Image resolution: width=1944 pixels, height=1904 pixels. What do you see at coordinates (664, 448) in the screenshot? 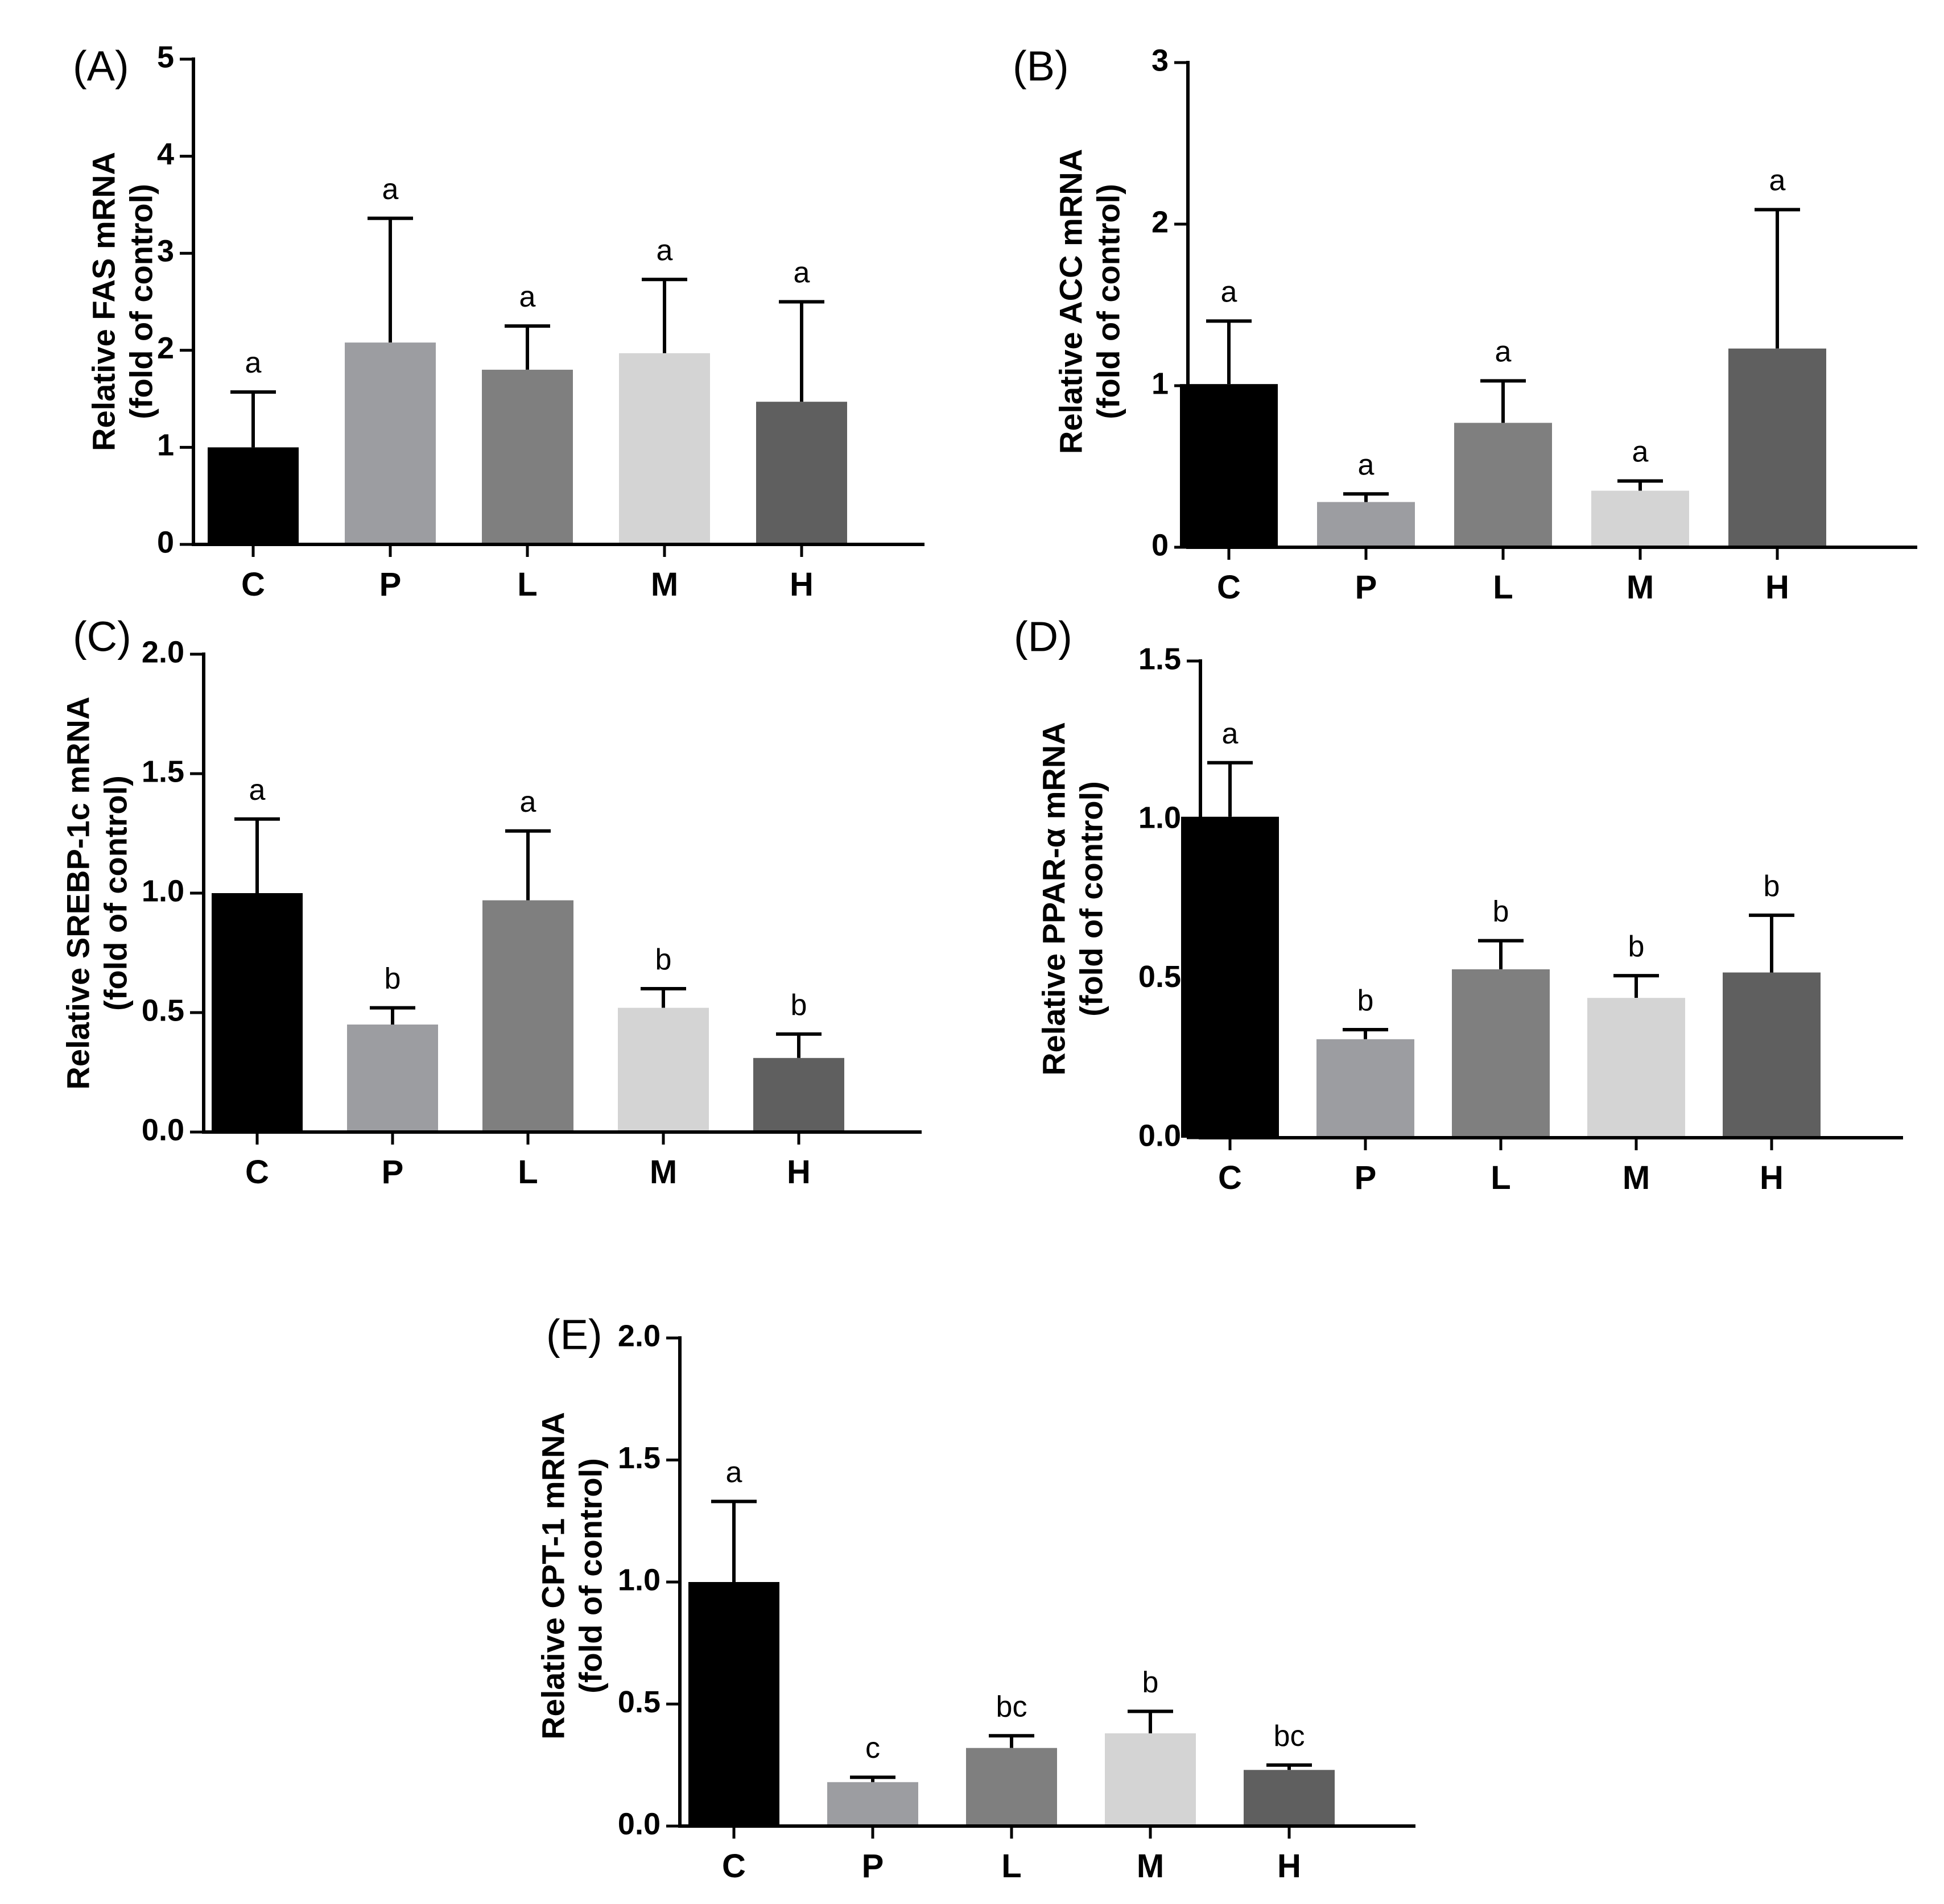
I see `panel-a-bar-m` at bounding box center [664, 448].